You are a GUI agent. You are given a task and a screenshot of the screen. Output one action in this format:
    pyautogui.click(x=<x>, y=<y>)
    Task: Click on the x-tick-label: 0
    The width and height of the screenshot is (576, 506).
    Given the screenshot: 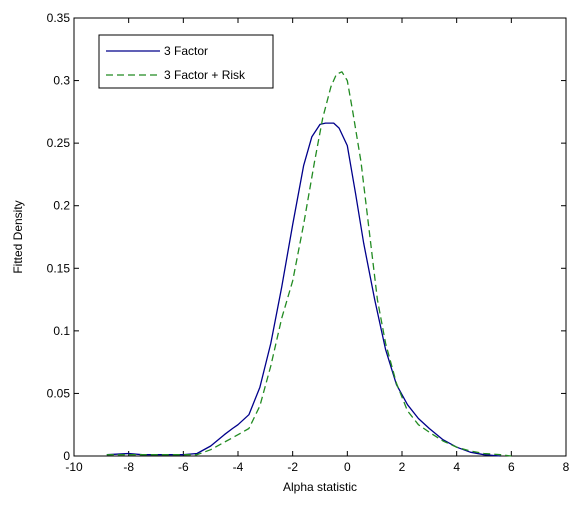 What is the action you would take?
    pyautogui.click(x=347, y=467)
    